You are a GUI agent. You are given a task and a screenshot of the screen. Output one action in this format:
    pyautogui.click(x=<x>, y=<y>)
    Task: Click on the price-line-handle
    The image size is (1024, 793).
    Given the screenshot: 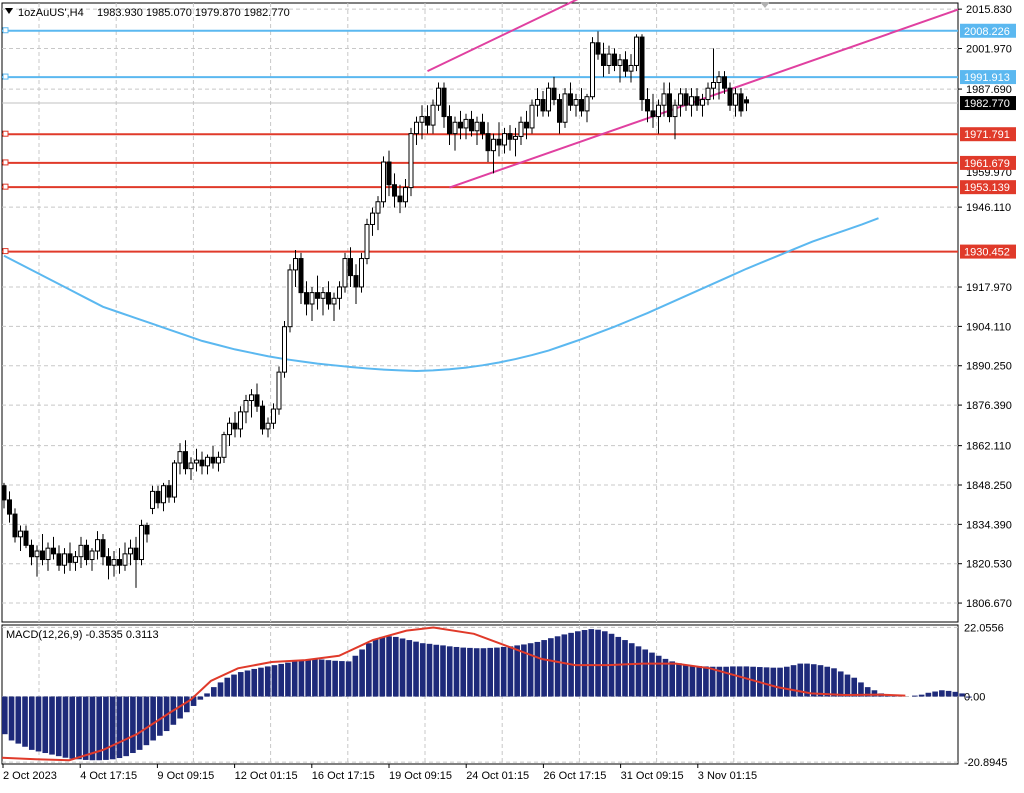 What is the action you would take?
    pyautogui.click(x=5, y=76)
    